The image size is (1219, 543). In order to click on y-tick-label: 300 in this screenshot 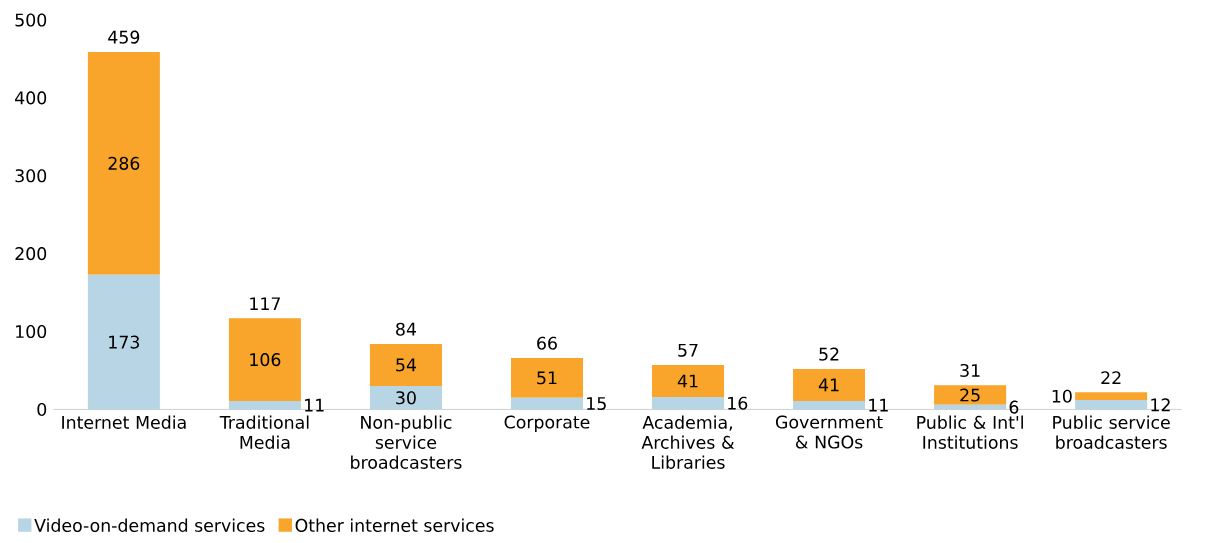, I will do `click(31, 176)`.